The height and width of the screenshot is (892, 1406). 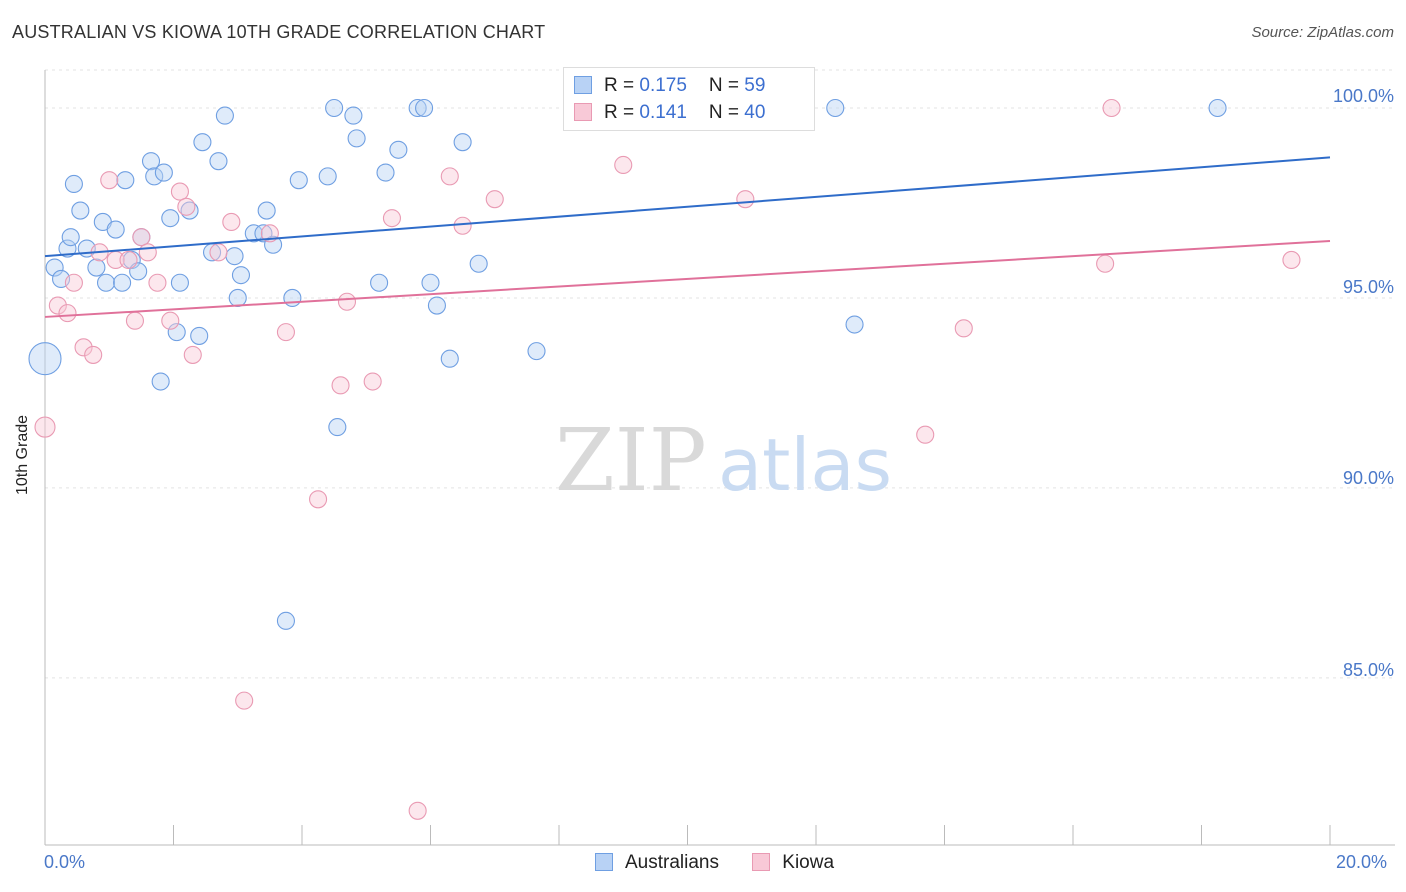 What do you see at coordinates (22, 455) in the screenshot?
I see `y-axis-label: 10th Grade` at bounding box center [22, 455].